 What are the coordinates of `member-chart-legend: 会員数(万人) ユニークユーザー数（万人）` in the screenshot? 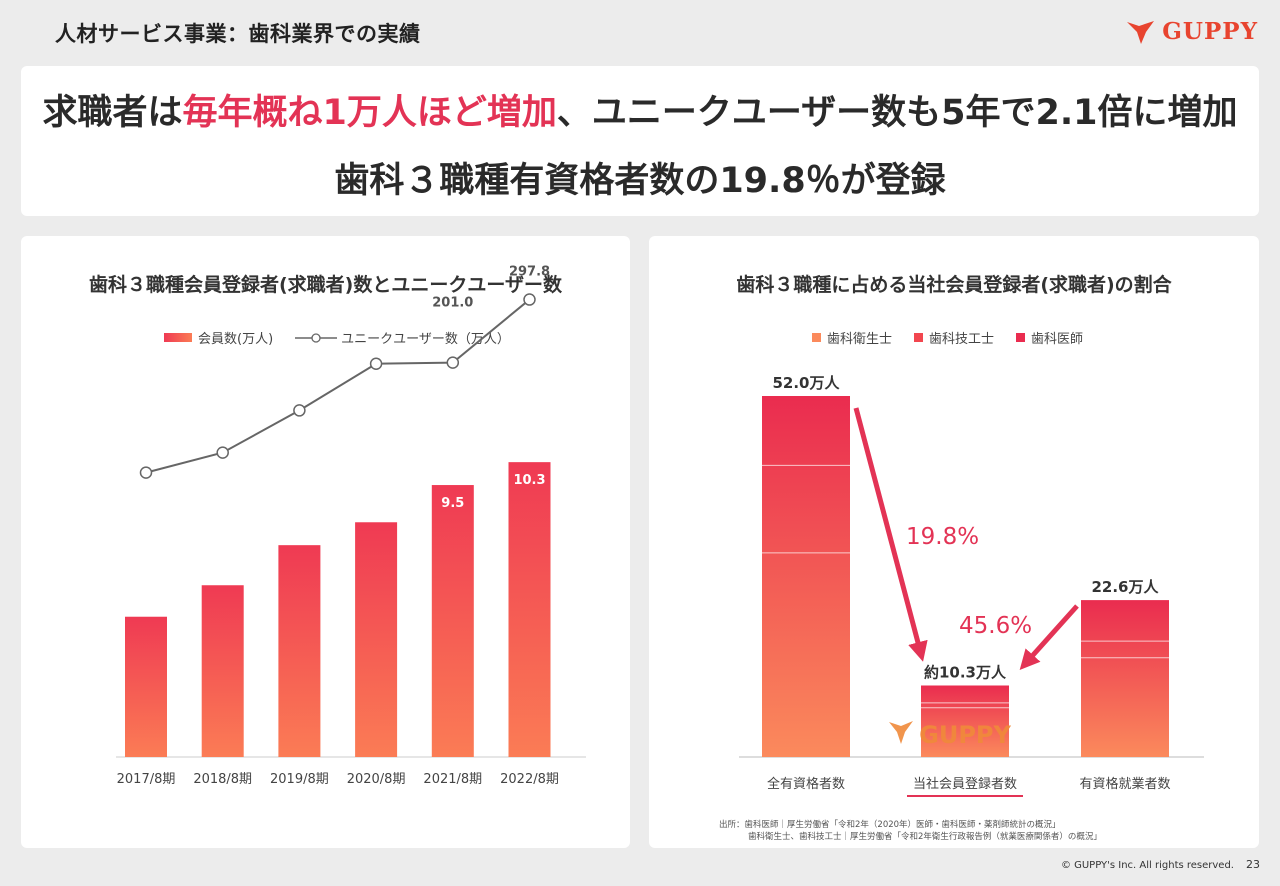 It's located at (348, 337).